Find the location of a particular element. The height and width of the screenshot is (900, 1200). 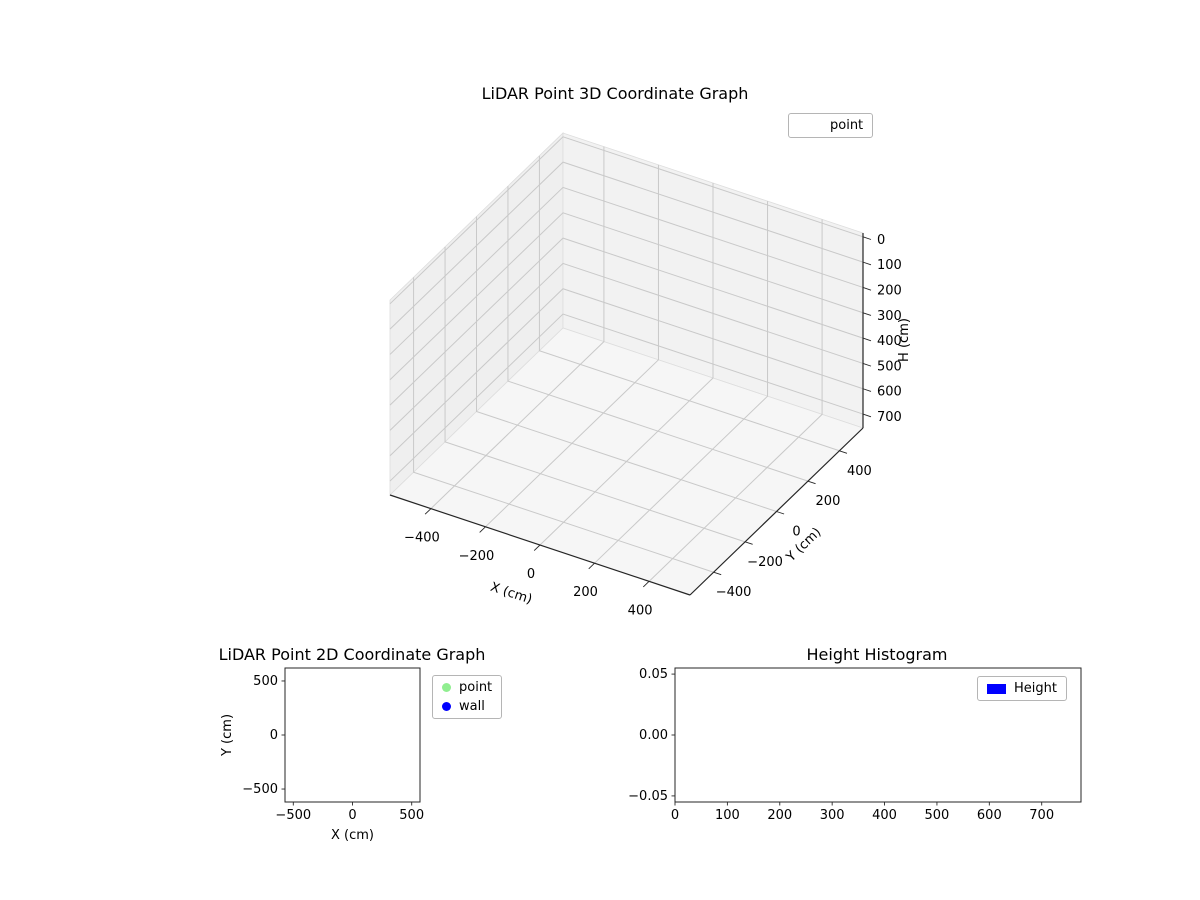

y-tick-label: 0.05 is located at coordinates (653, 674).